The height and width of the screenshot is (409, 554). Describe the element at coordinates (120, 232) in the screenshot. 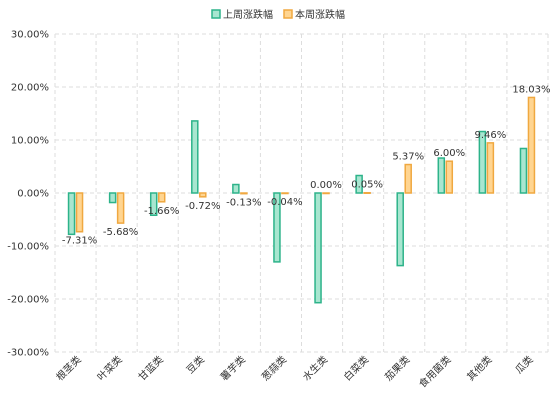

I see `data-label: -5.68%` at that location.